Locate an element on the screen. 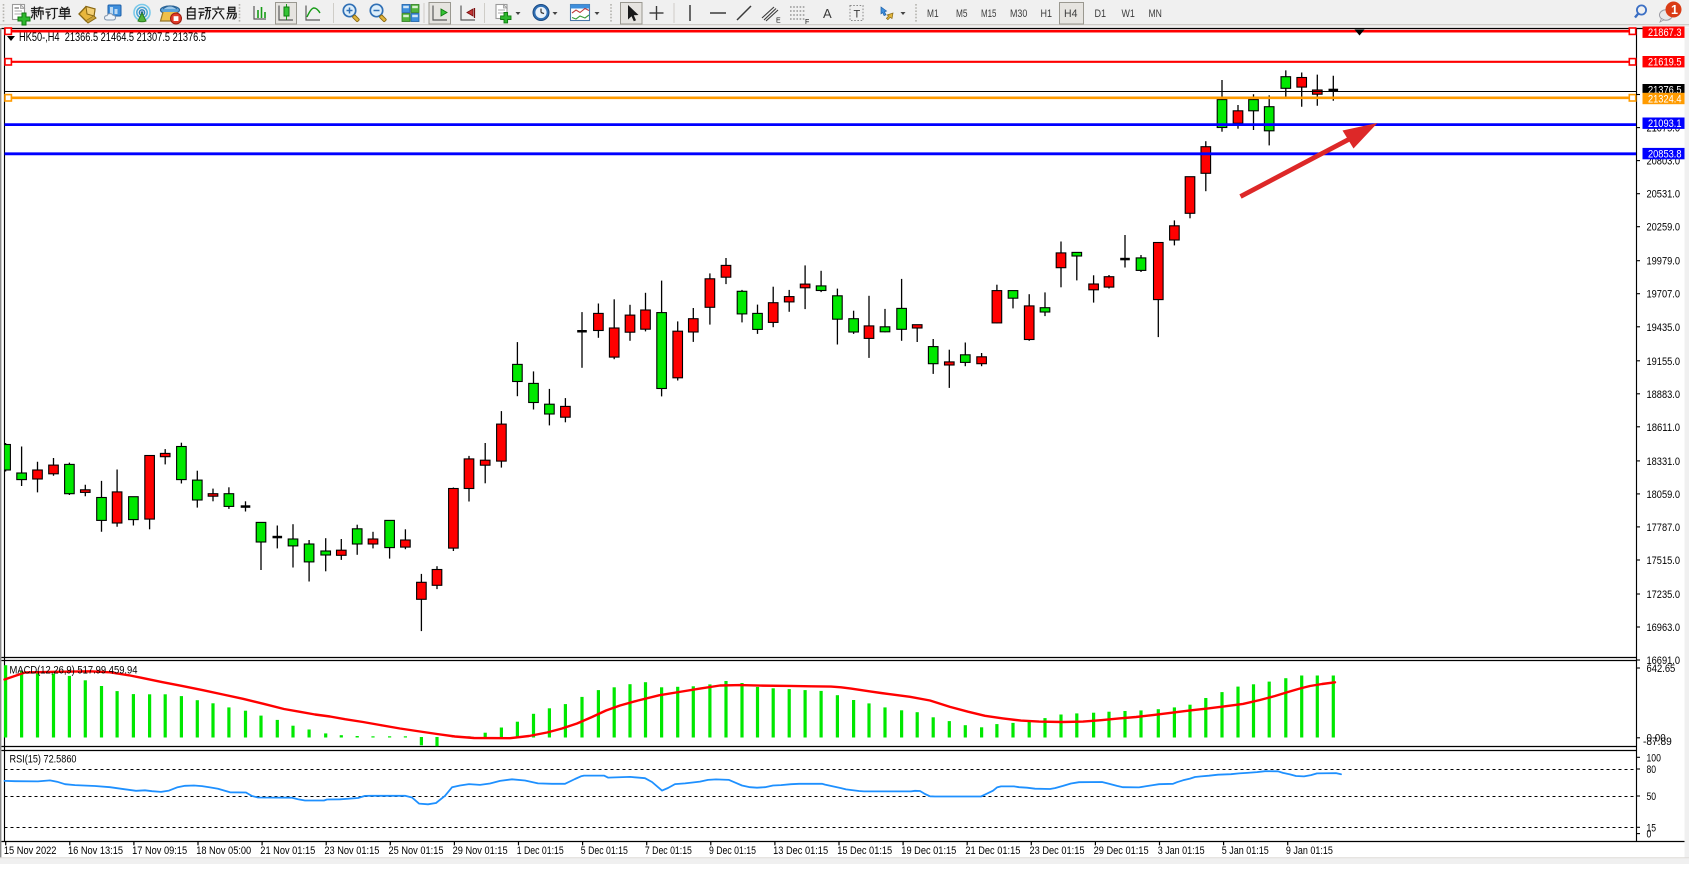 The height and width of the screenshot is (869, 1689). svg-text: 100 is located at coordinates (1654, 758).